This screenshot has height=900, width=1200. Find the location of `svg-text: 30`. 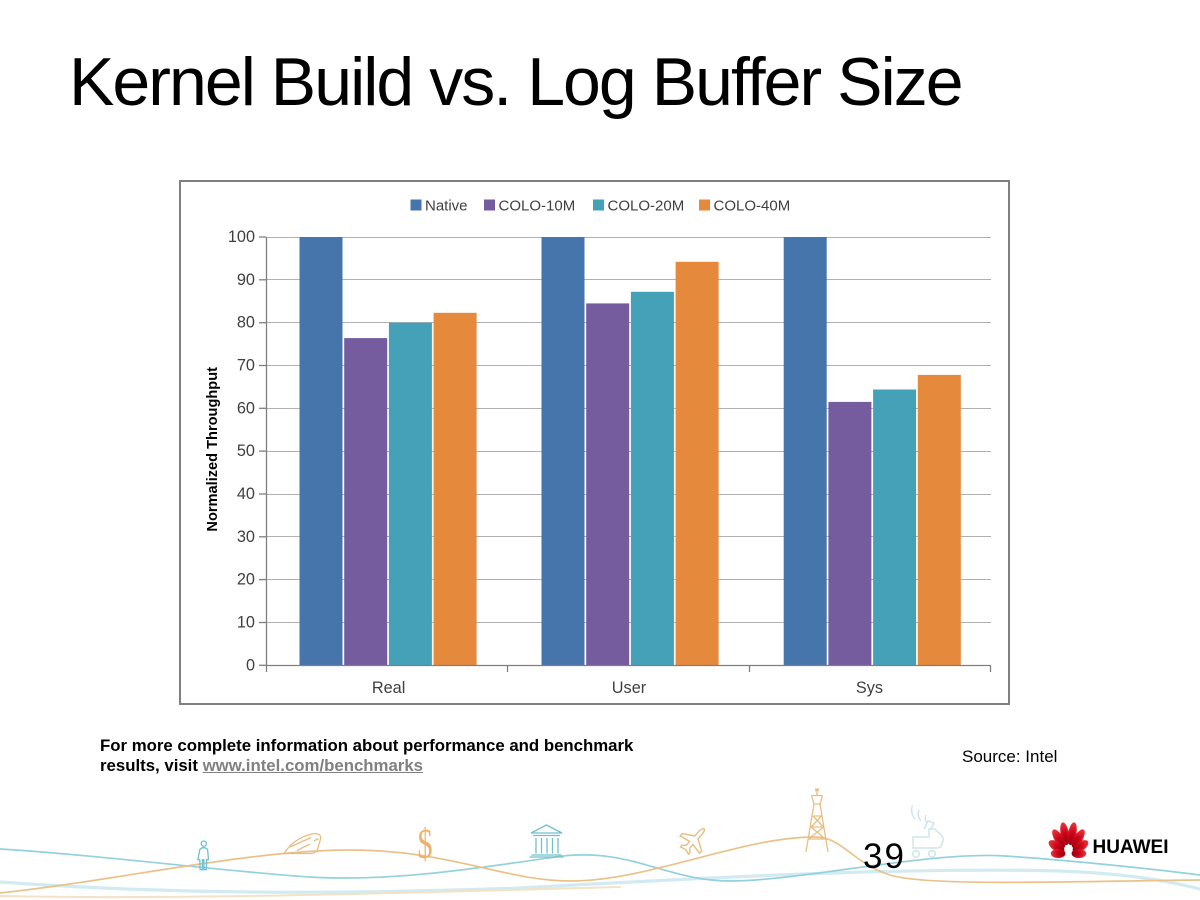

svg-text: 30 is located at coordinates (246, 537).